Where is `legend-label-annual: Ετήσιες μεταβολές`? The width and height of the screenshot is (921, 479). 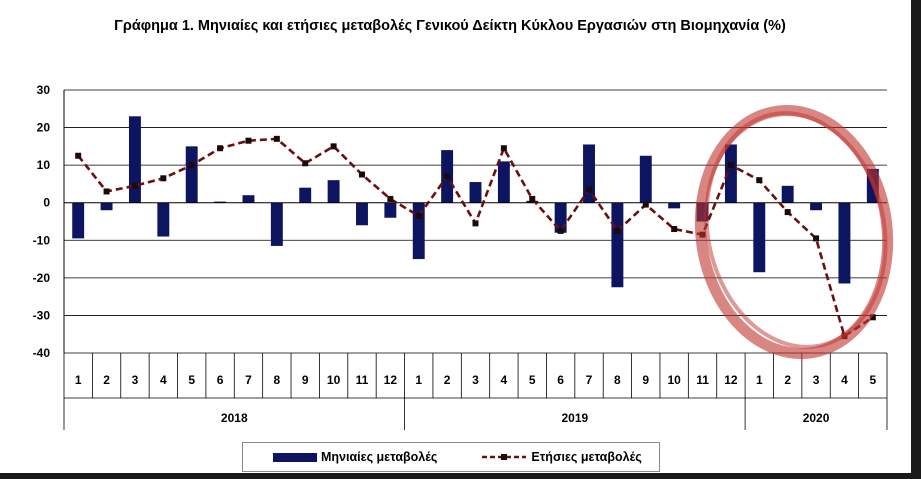
legend-label-annual: Ετήσιες μεταβολές is located at coordinates (586, 457).